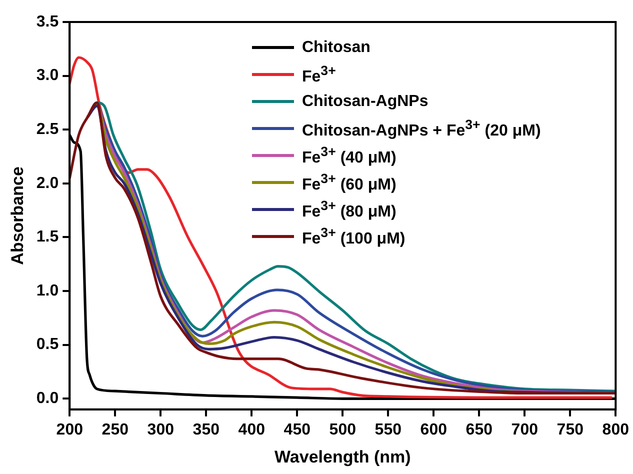 This screenshot has height=474, width=633. I want to click on legend-label: Chitosan, so click(336, 47).